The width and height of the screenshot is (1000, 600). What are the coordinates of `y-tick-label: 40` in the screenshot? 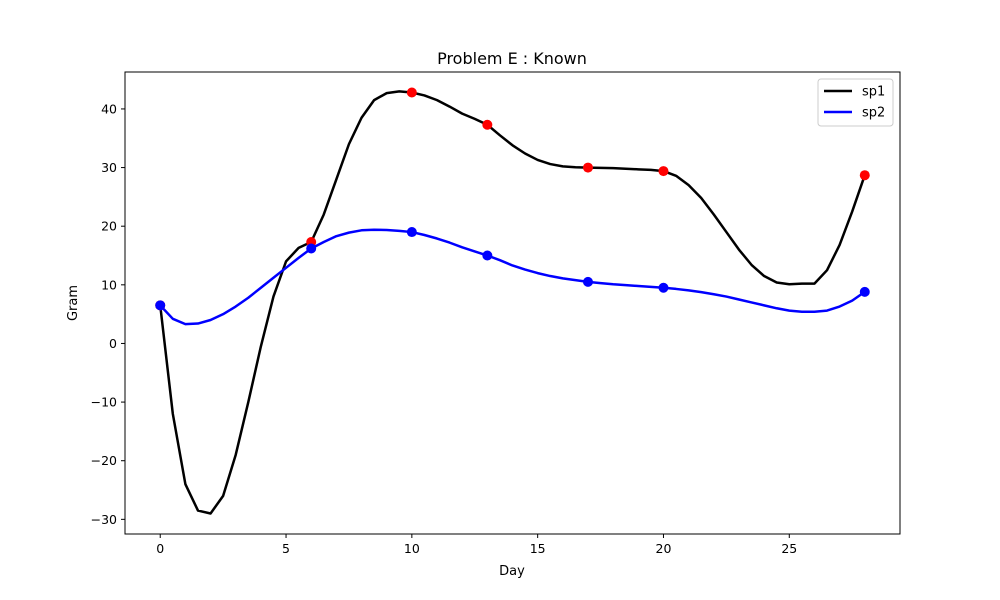 It's located at (109, 108).